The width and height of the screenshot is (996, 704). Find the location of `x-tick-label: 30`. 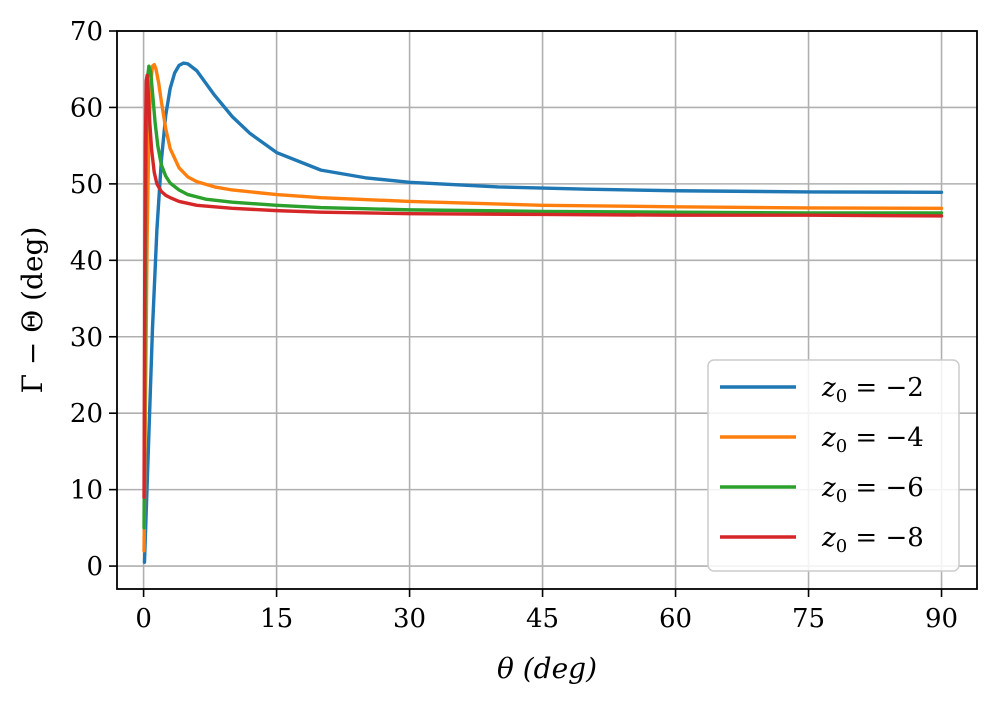

x-tick-label: 30 is located at coordinates (409, 619).